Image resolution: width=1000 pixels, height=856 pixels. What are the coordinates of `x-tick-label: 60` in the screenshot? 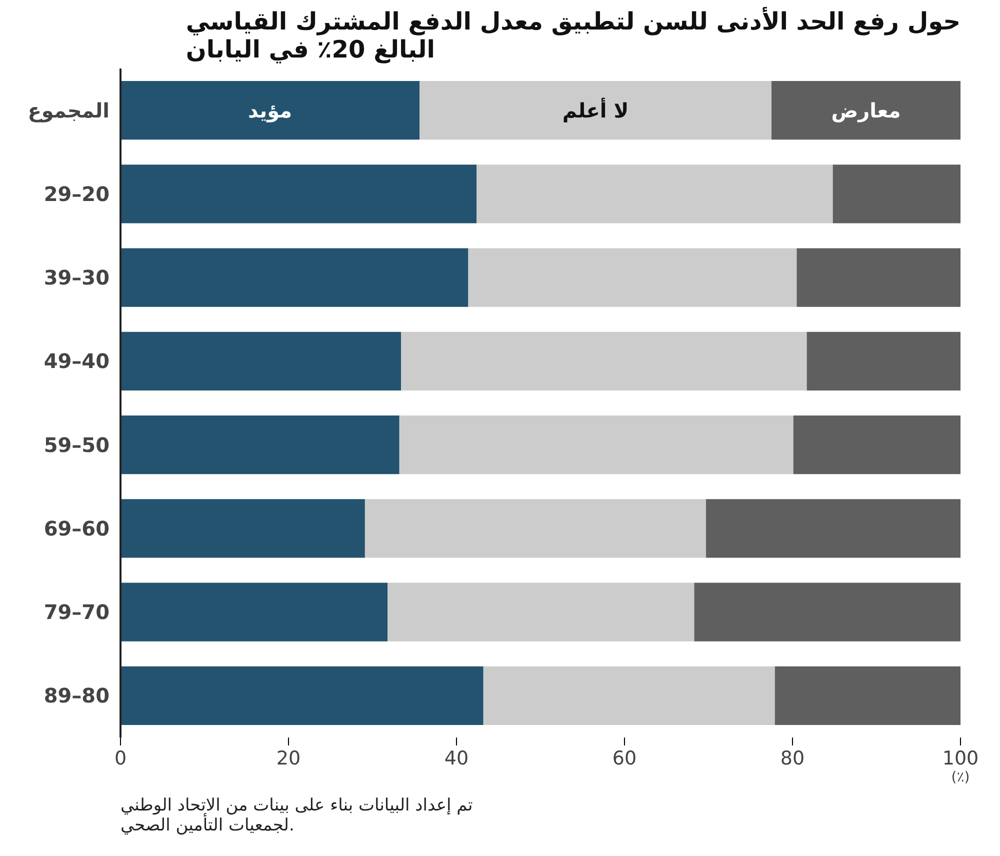 It's located at (624, 759).